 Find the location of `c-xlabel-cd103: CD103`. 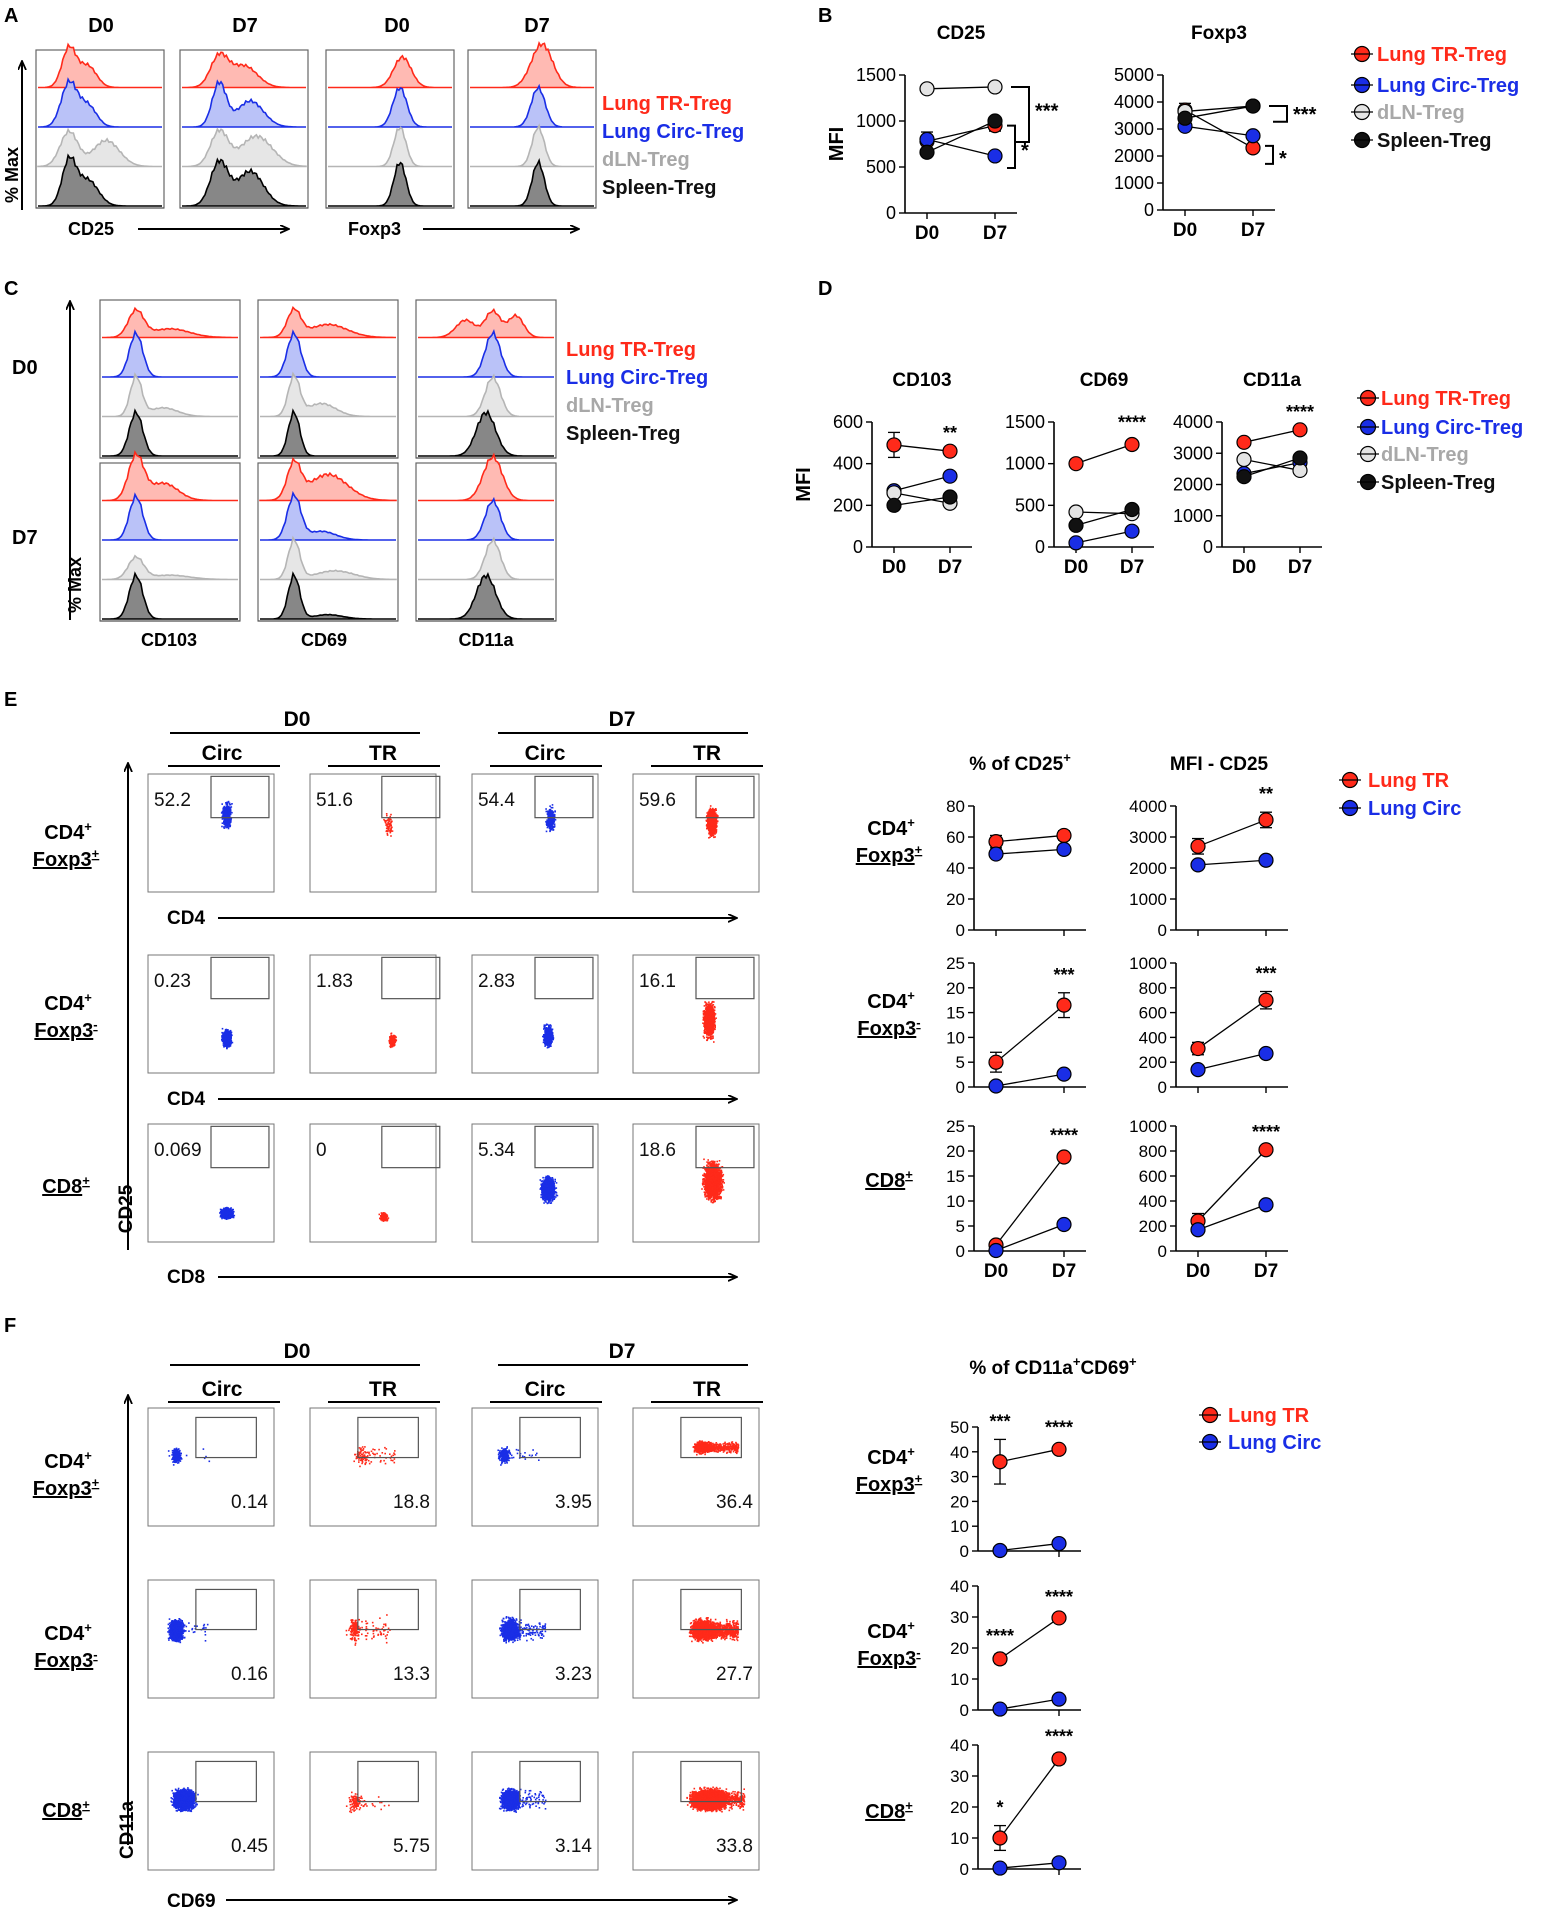

c-xlabel-cd103: CD103 is located at coordinates (169, 640).